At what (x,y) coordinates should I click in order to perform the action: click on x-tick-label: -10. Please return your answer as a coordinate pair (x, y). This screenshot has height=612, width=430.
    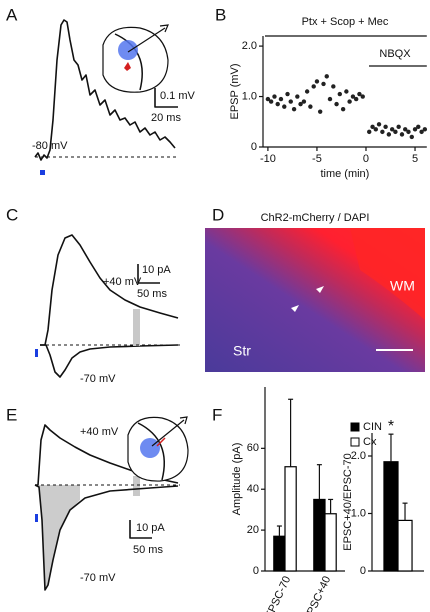
    Looking at the image, I should click on (268, 159).